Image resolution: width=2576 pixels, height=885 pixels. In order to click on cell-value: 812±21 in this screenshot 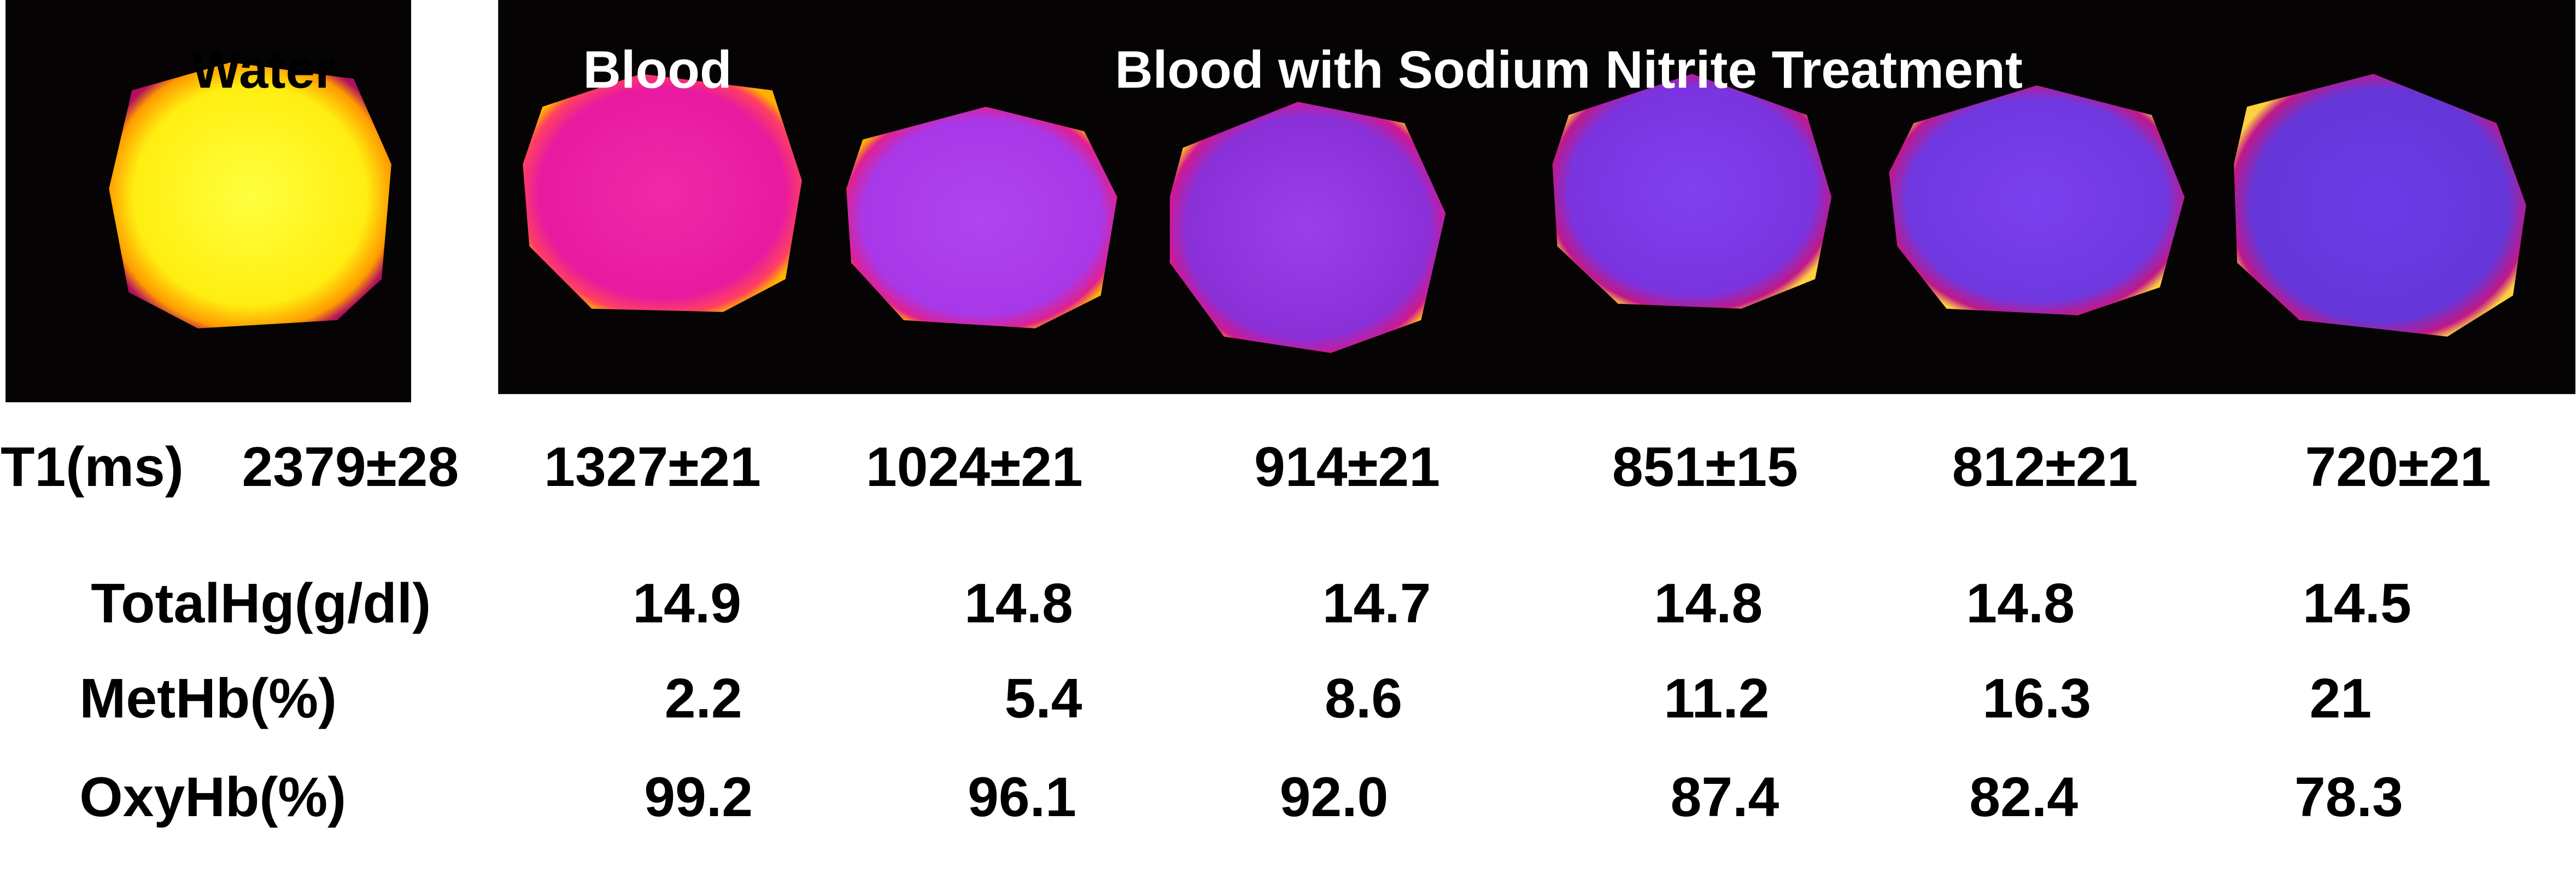, I will do `click(2045, 467)`.